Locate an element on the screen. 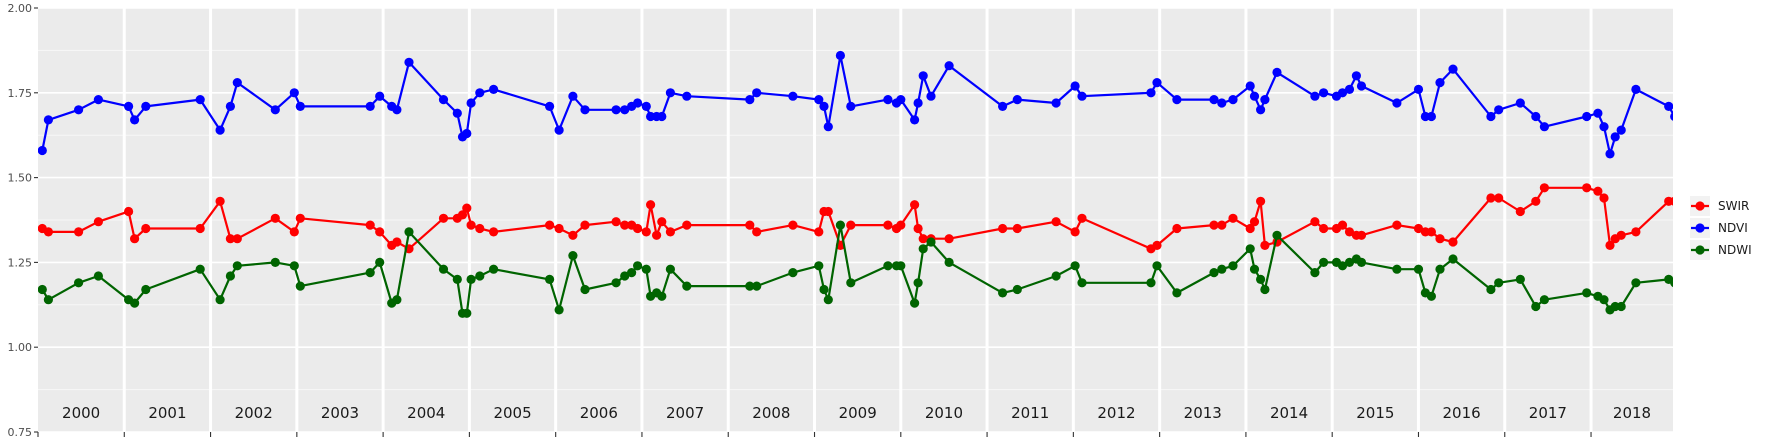 The image size is (1773, 446). year-label: 2017 is located at coordinates (1548, 413).